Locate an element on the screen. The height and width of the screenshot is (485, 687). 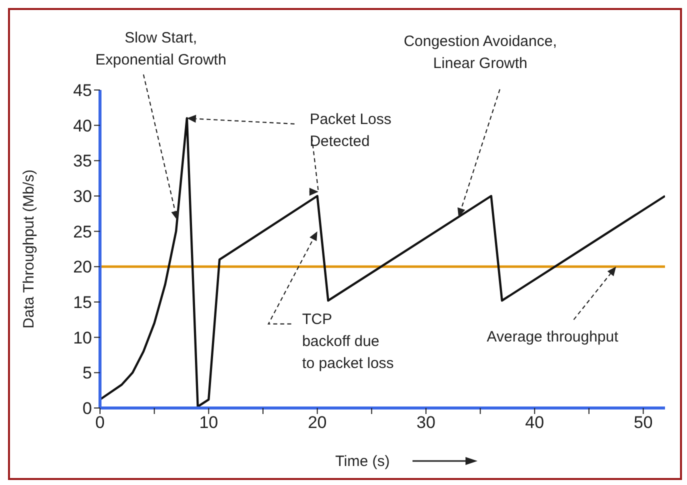
annotation: Slow Start, Exponential Growth is located at coordinates (160, 49).